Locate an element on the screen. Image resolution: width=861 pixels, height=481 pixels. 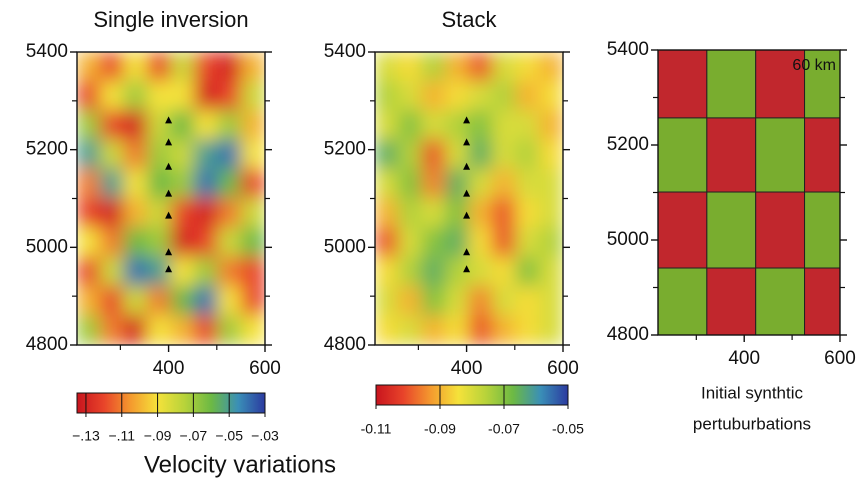
colorbar-tick-label: -0.09 is located at coordinates (440, 429).